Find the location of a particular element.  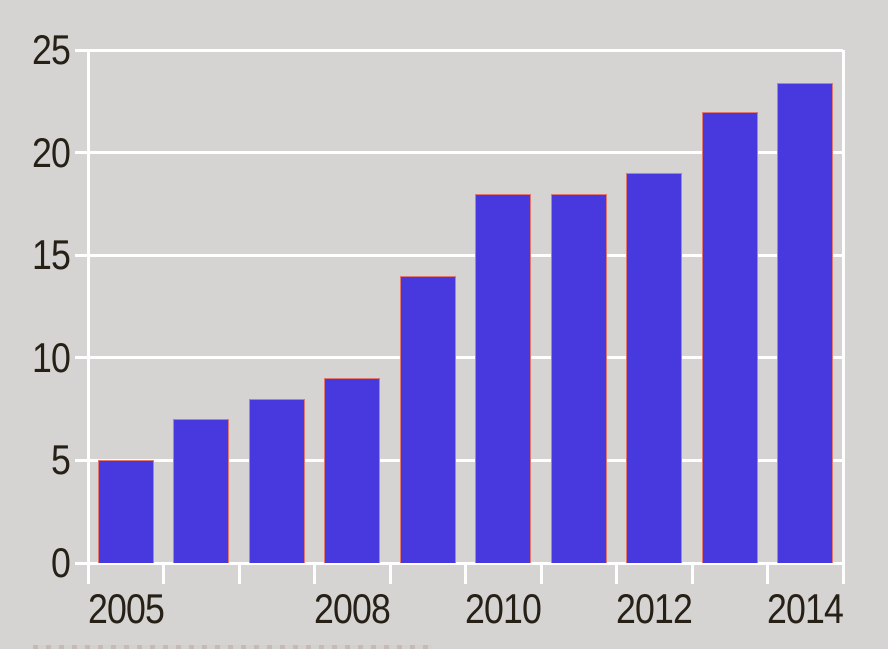

x-tick-label: 2005 is located at coordinates (126, 608).